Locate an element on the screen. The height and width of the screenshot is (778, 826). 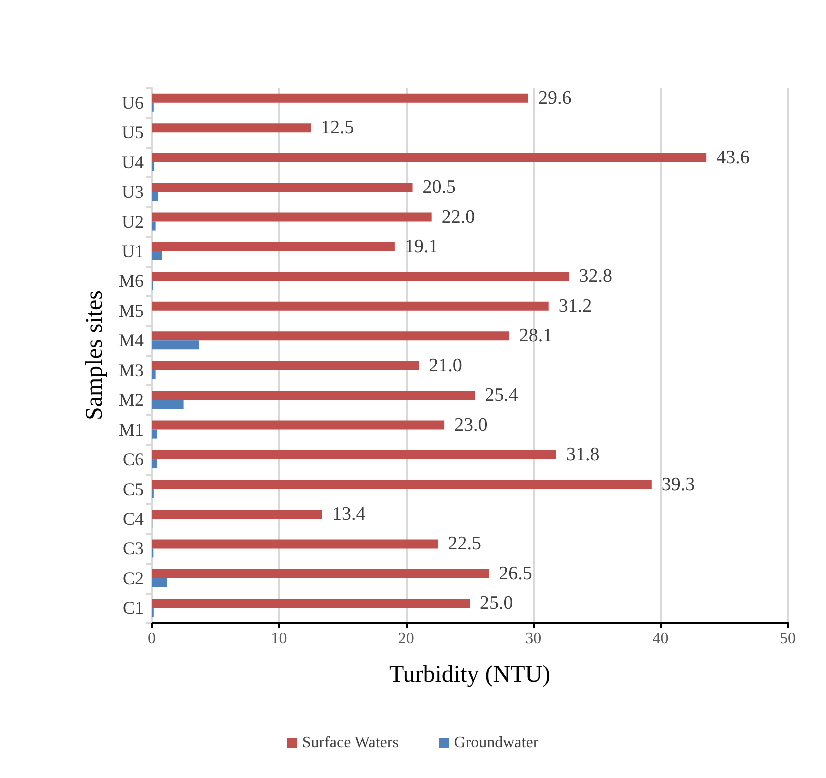
data-label: 22.0 is located at coordinates (459, 217).